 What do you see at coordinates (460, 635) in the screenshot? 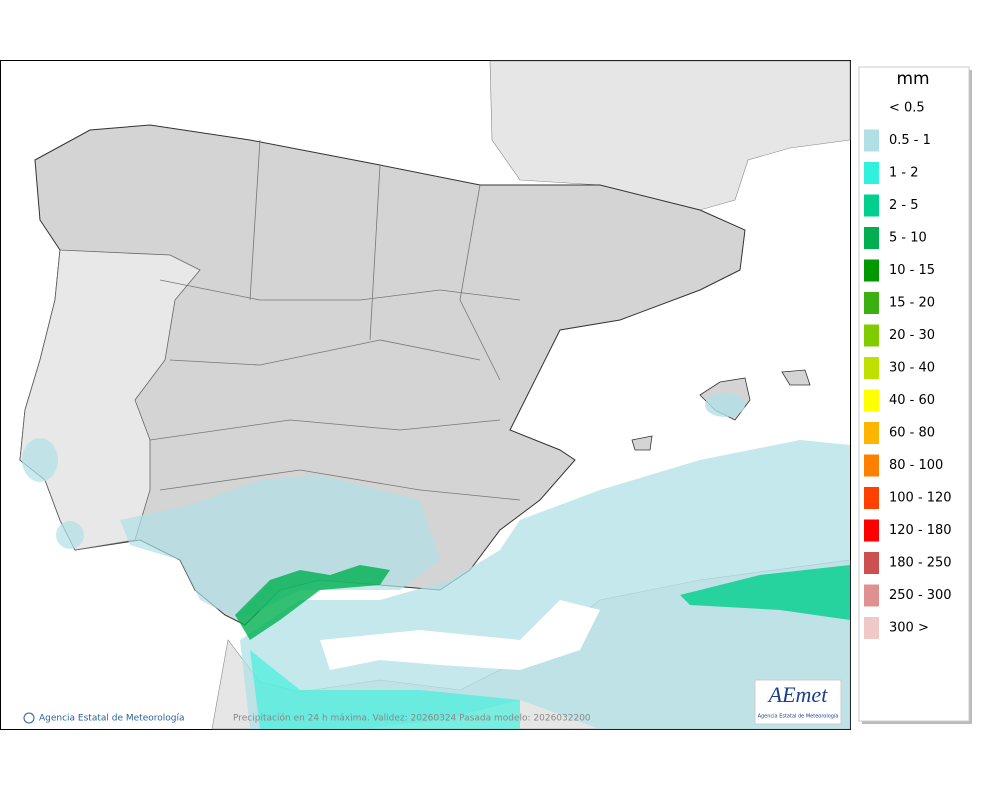
I see `dry-area` at bounding box center [460, 635].